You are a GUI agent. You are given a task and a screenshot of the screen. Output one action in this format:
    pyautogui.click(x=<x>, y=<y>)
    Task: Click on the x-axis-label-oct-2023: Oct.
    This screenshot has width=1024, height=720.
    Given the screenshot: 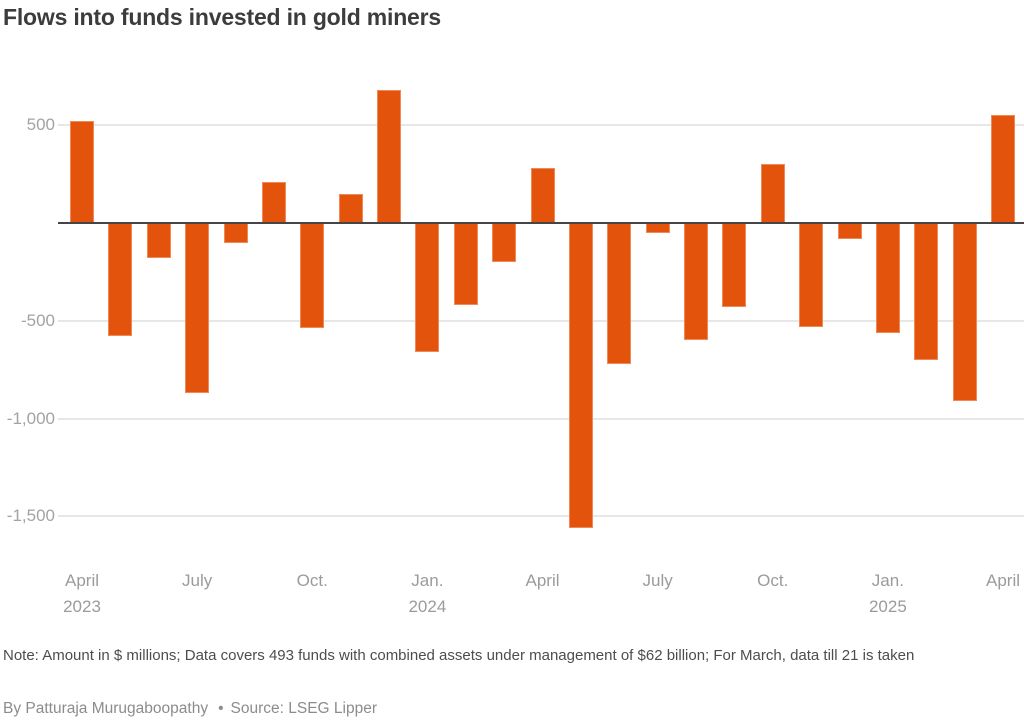 What is the action you would take?
    pyautogui.click(x=312, y=581)
    